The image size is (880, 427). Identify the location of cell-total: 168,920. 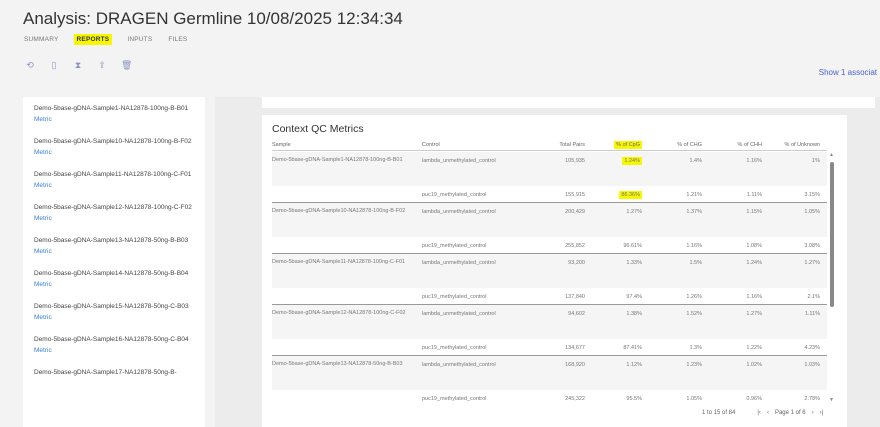
(575, 365).